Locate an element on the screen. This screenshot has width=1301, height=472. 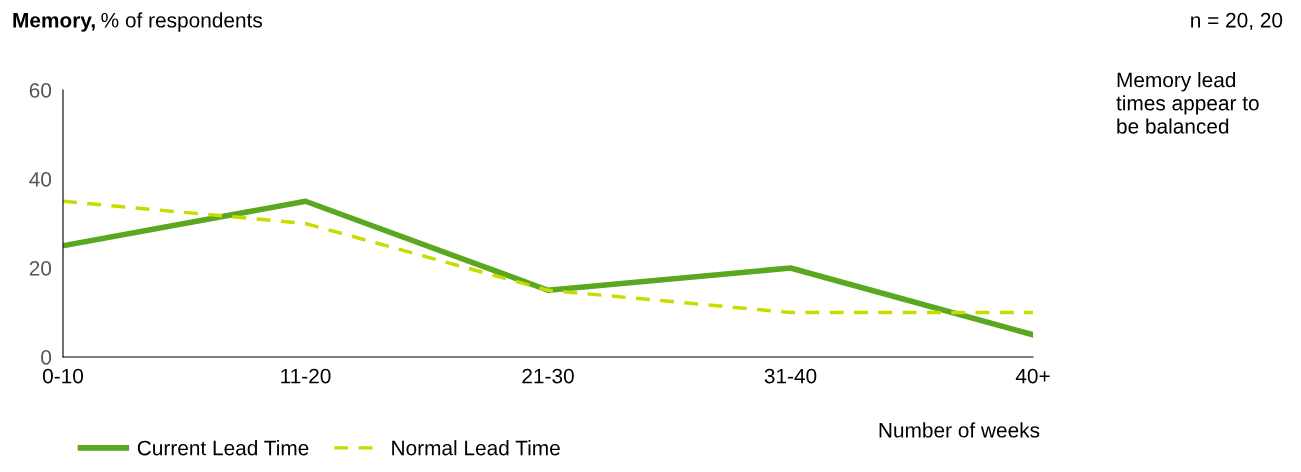
y-tick-label: 0 is located at coordinates (46, 357).